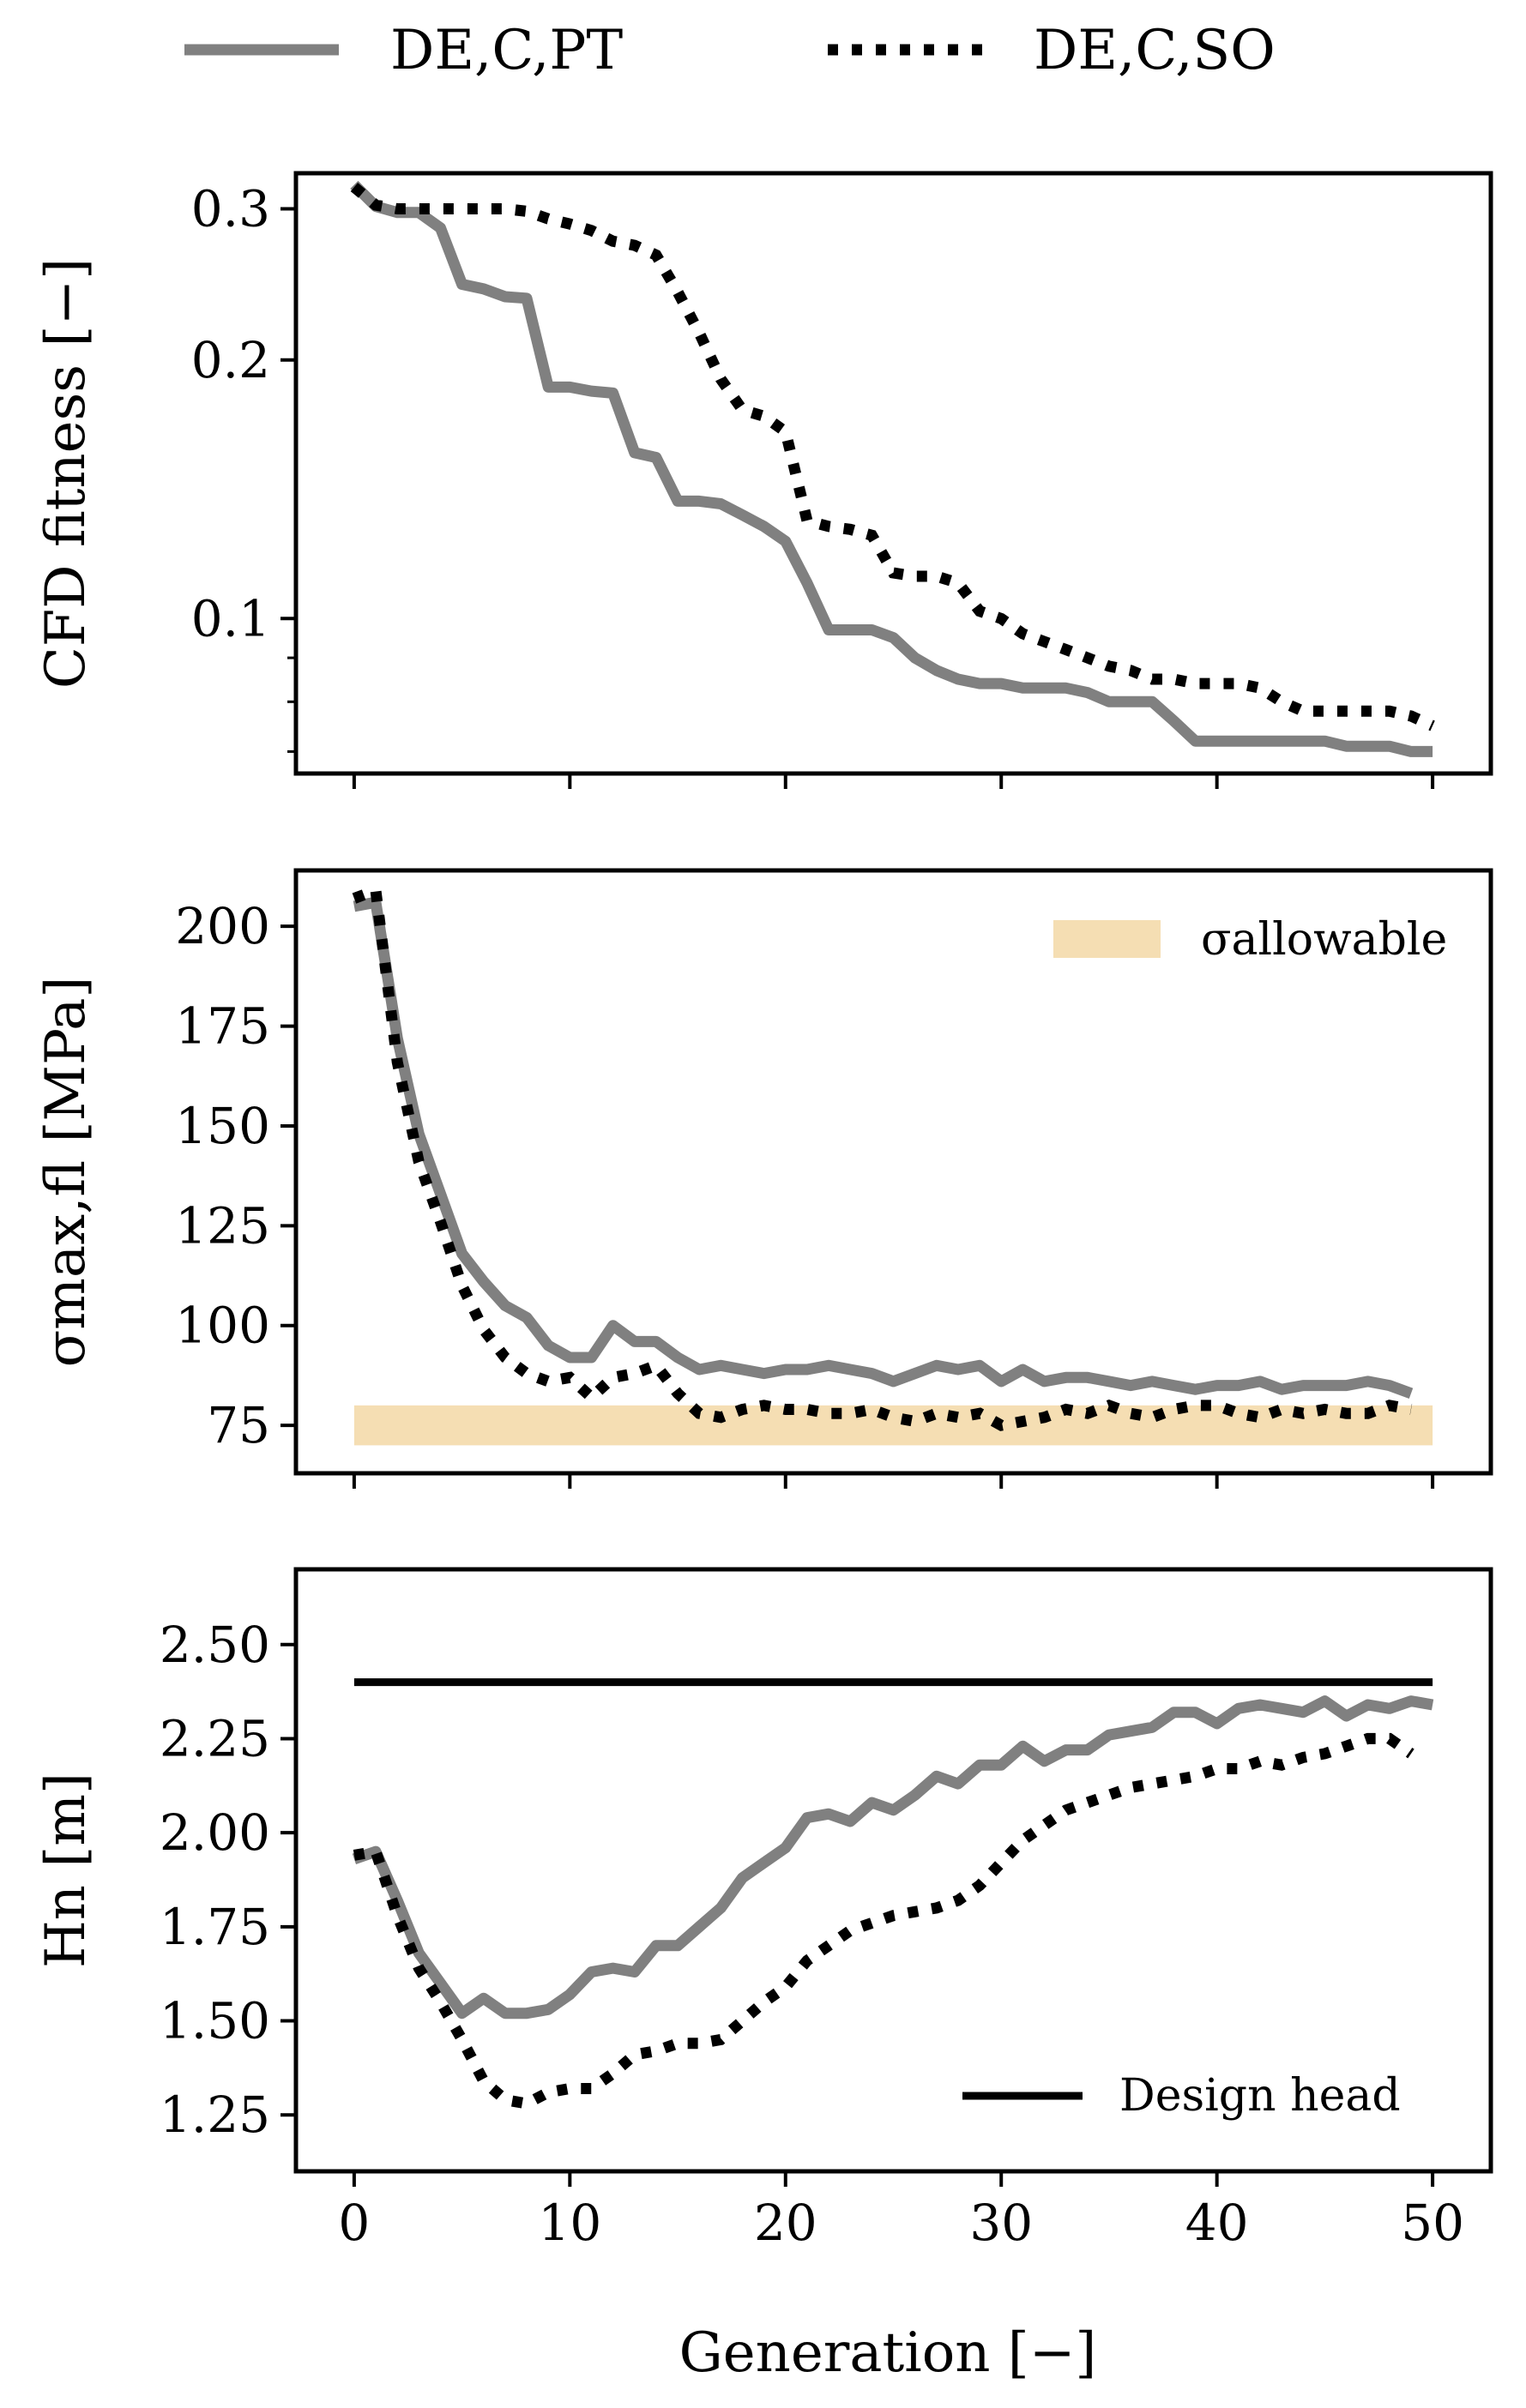 The image size is (1526, 2408). Describe the element at coordinates (230, 618) in the screenshot. I see `y-tick-label: 0.1` at that location.